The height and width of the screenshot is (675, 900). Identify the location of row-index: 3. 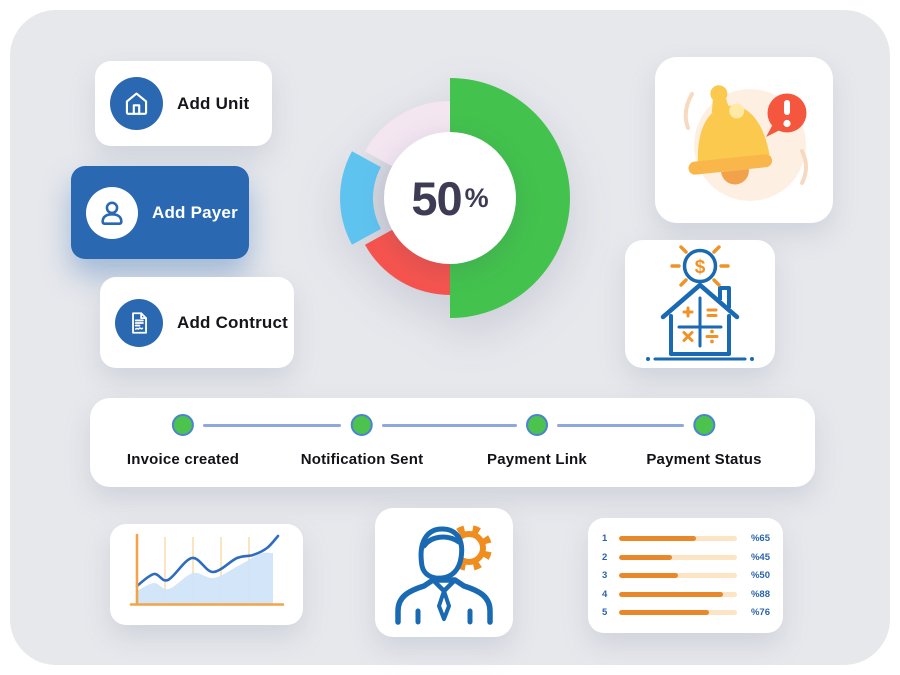
(605, 575).